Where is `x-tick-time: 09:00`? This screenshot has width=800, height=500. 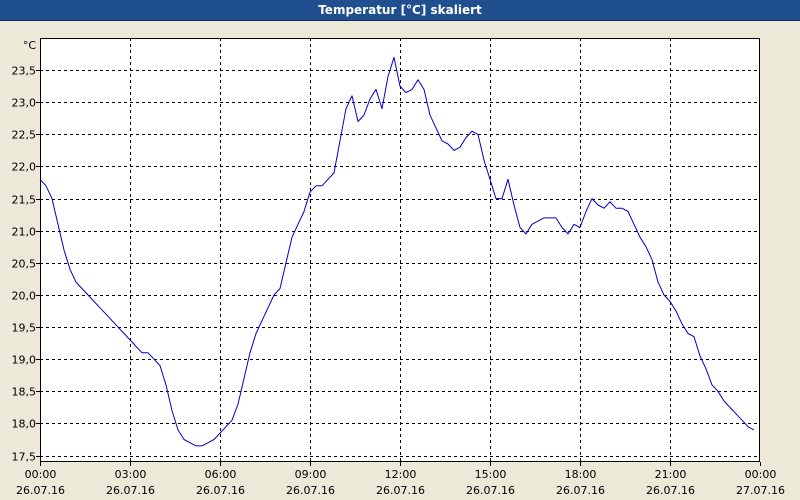
x-tick-time: 09:00 is located at coordinates (311, 474).